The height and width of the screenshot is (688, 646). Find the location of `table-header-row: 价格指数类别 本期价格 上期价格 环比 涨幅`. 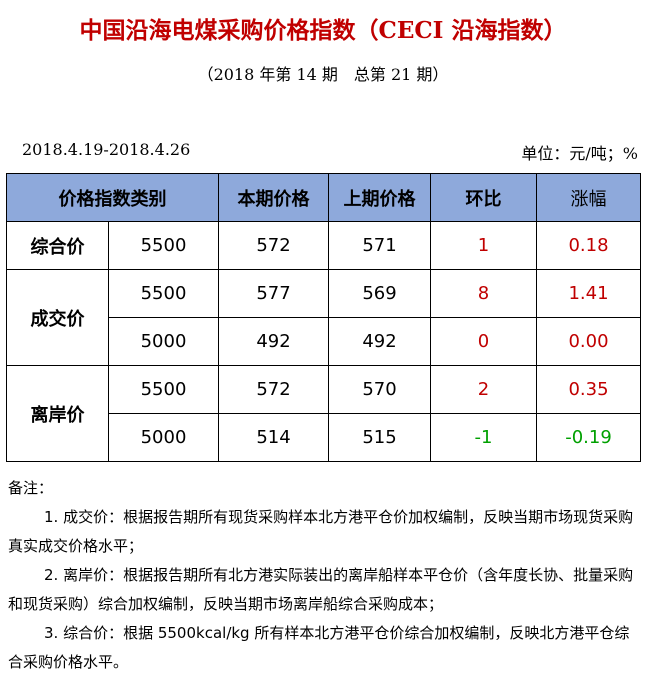

table-header-row: 价格指数类别 本期价格 上期价格 环比 涨幅 is located at coordinates (323, 197).